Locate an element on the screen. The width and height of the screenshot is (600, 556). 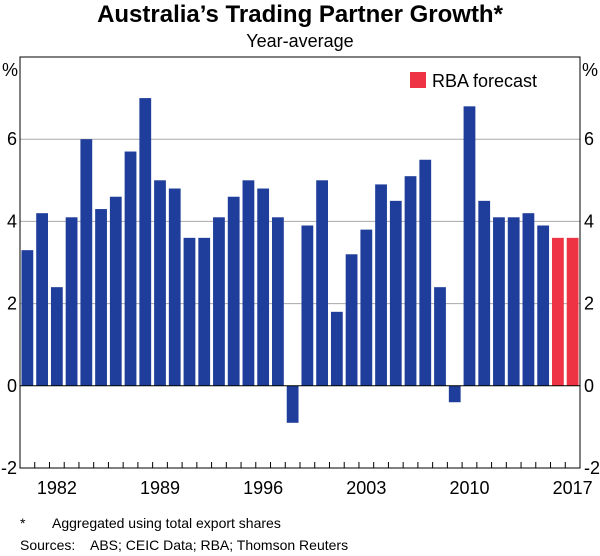
sources-label: Sources: is located at coordinates (48, 545).